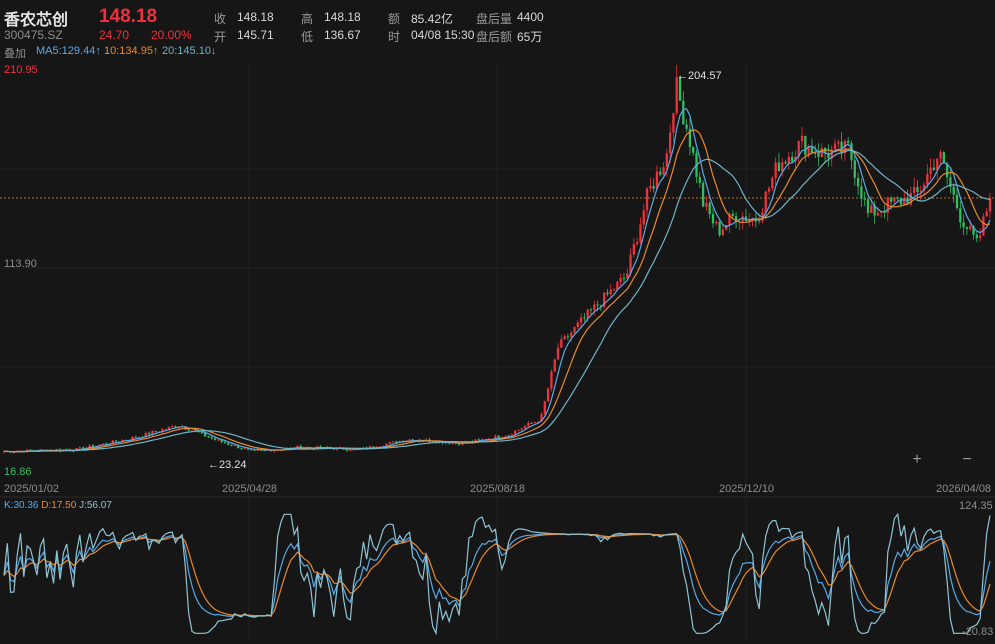 Image resolution: width=995 pixels, height=644 pixels. Describe the element at coordinates (432, 19) in the screenshot. I see `stat-value-amount: 85.42亿` at that location.